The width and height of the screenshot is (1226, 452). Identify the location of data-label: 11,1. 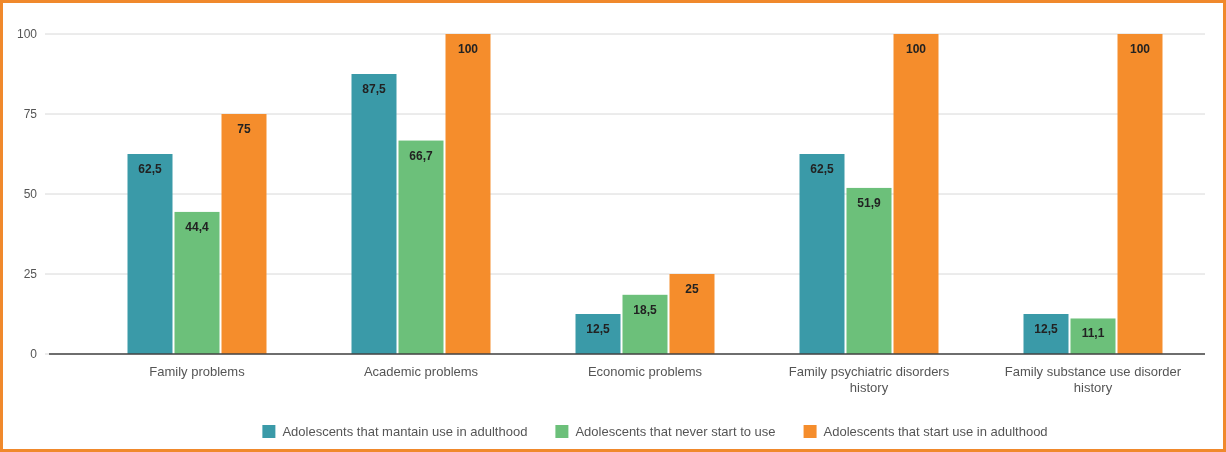
(1093, 333).